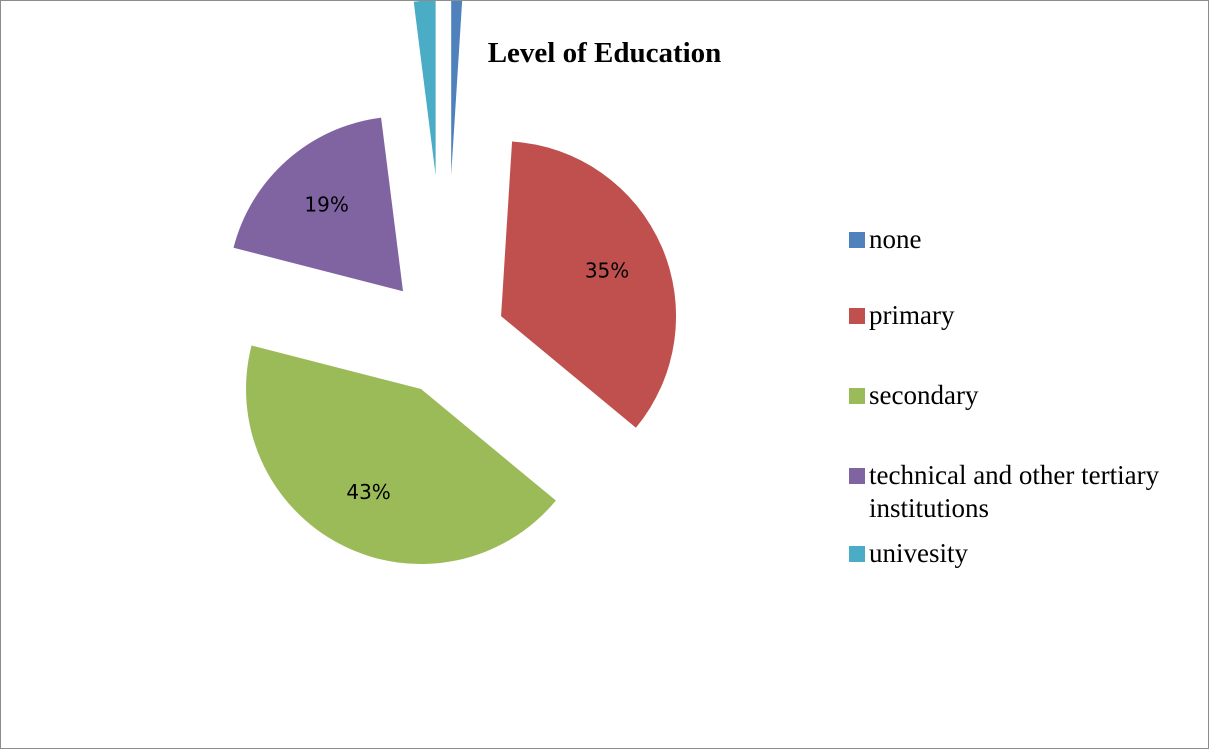 The height and width of the screenshot is (749, 1209). Describe the element at coordinates (457, 88) in the screenshot. I see `pie-slice-none` at that location.